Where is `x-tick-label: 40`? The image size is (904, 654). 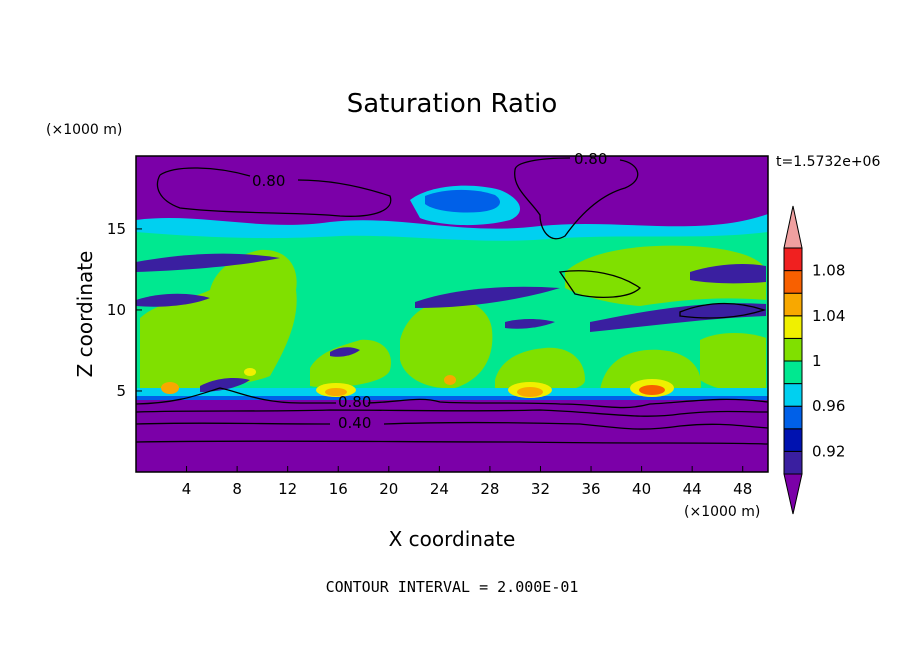 x-tick-label: 40 is located at coordinates (641, 489).